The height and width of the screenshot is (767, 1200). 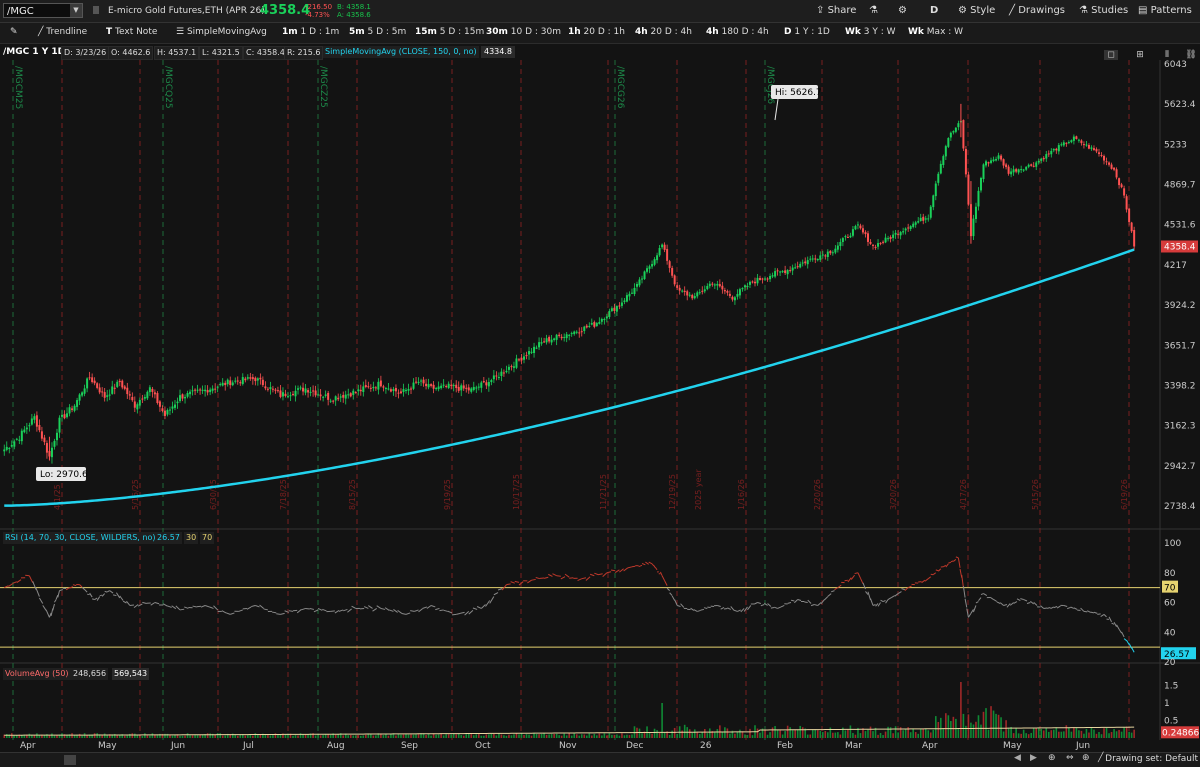 I want to click on volume-label: VolumeAvg (50), so click(x=37, y=674).